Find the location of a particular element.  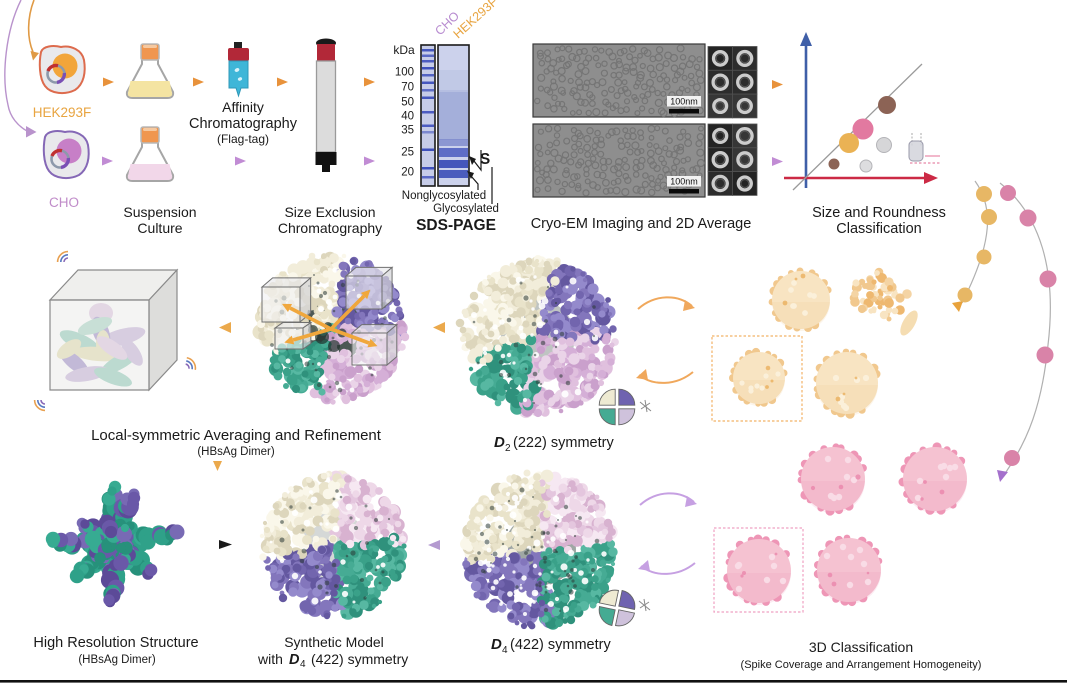

svg-text: 70 is located at coordinates (407, 88).